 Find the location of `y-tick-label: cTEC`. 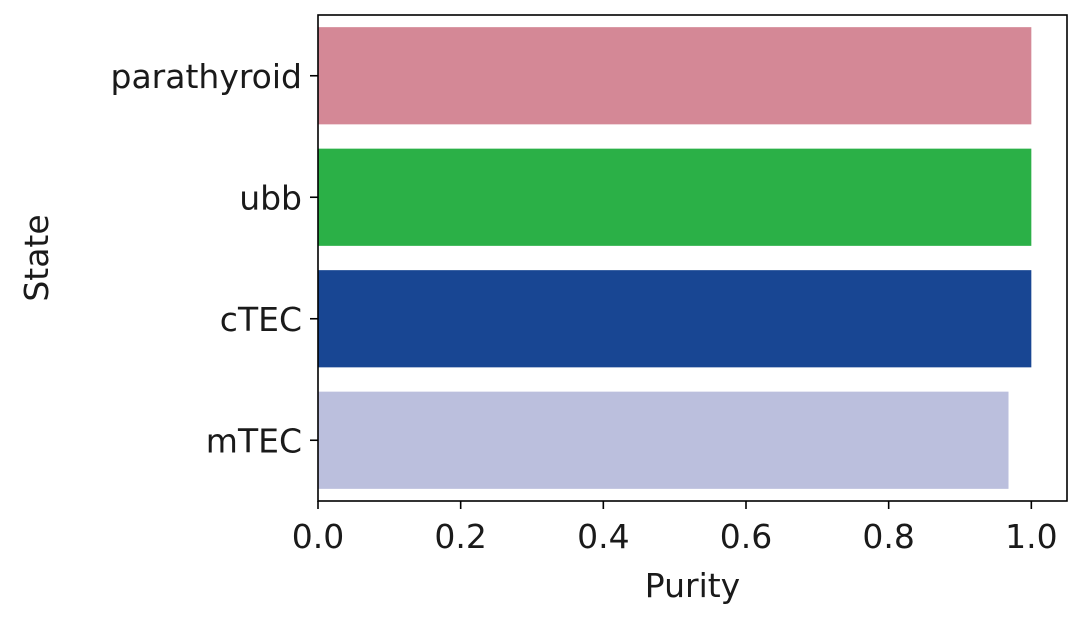

y-tick-label: cTEC is located at coordinates (261, 319).